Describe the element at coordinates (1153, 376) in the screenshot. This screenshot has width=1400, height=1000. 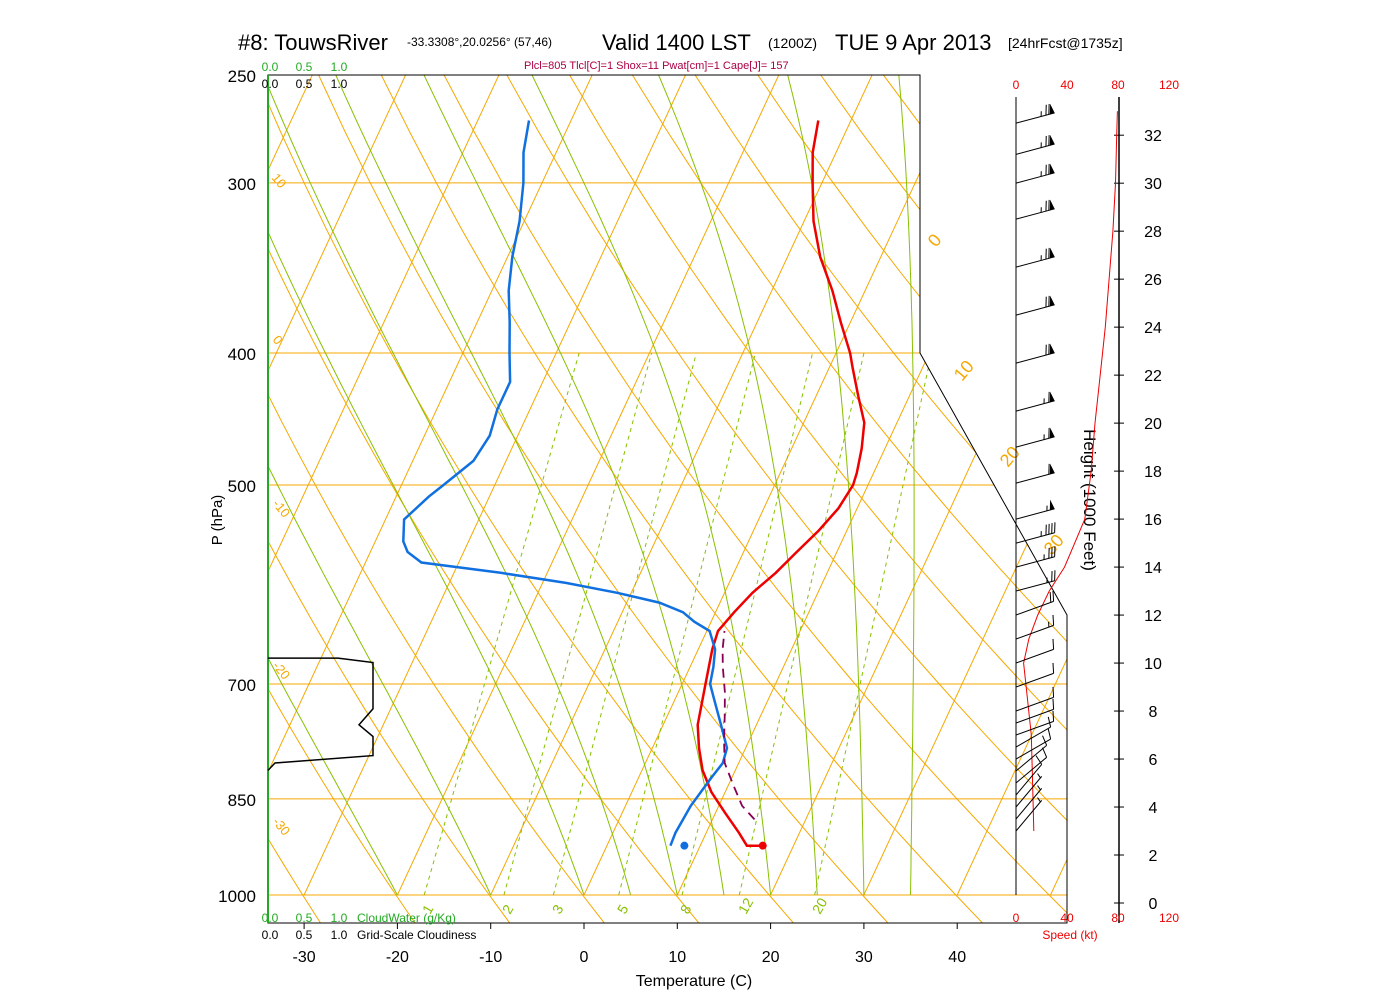
I see `height-tick-label: 22` at that location.